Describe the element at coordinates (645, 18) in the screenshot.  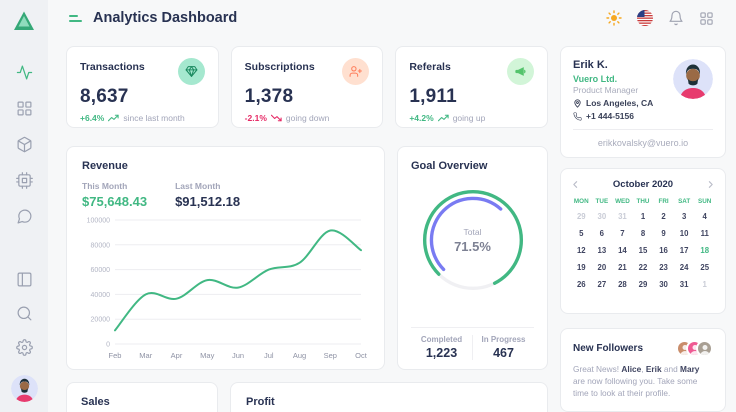
I see `language-flag-us-icon` at that location.